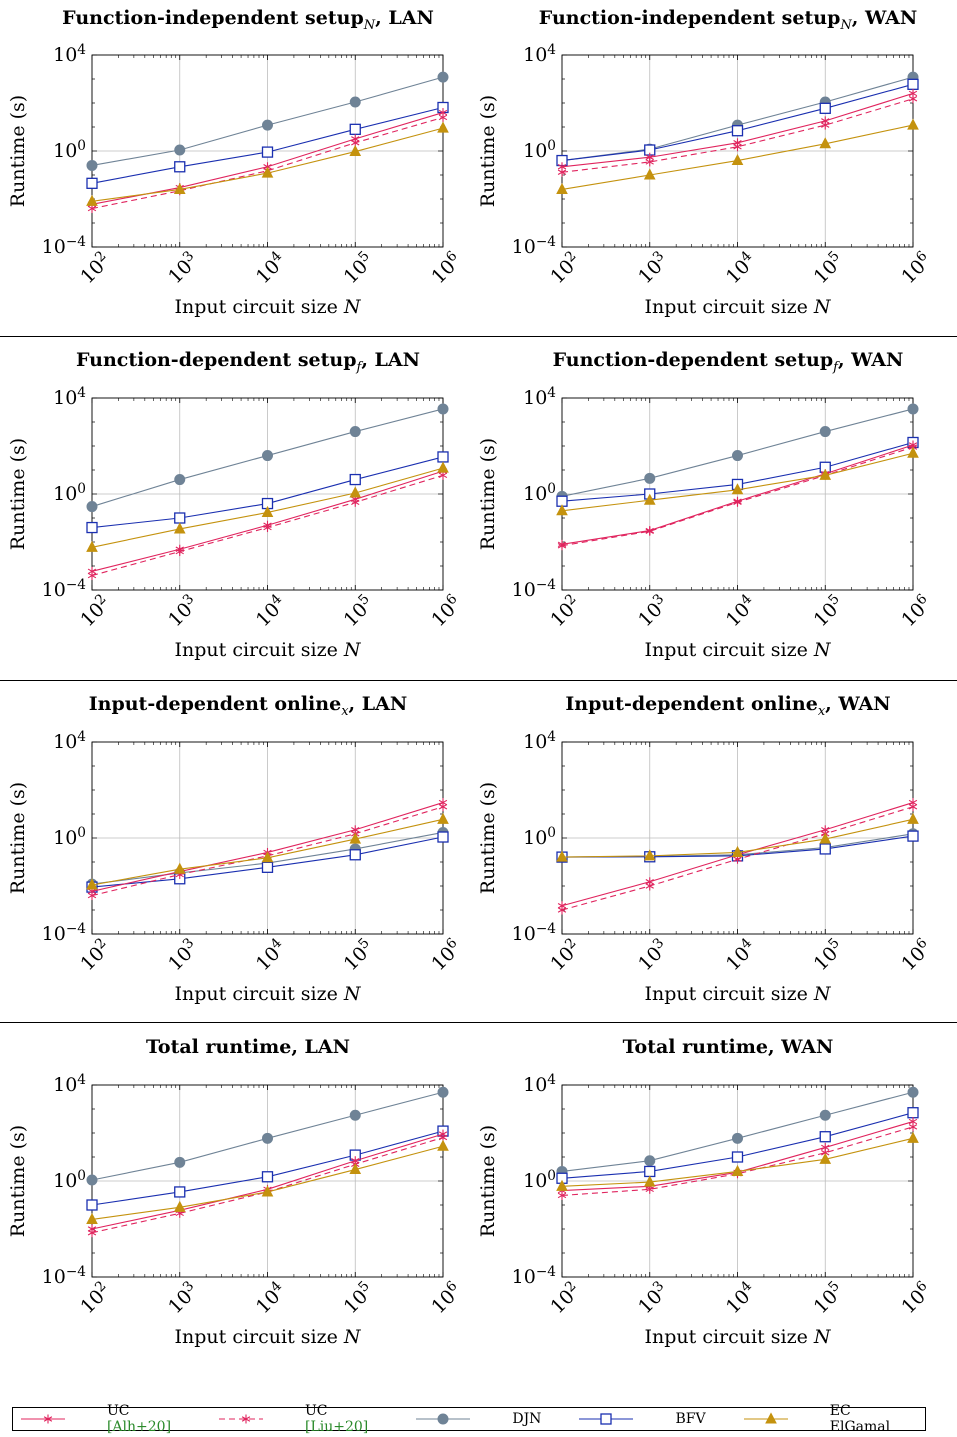 Image resolution: width=957 pixels, height=1437 pixels. What do you see at coordinates (139, 1427) in the screenshot?
I see `legend-citation: [Alh+20]` at bounding box center [139, 1427].